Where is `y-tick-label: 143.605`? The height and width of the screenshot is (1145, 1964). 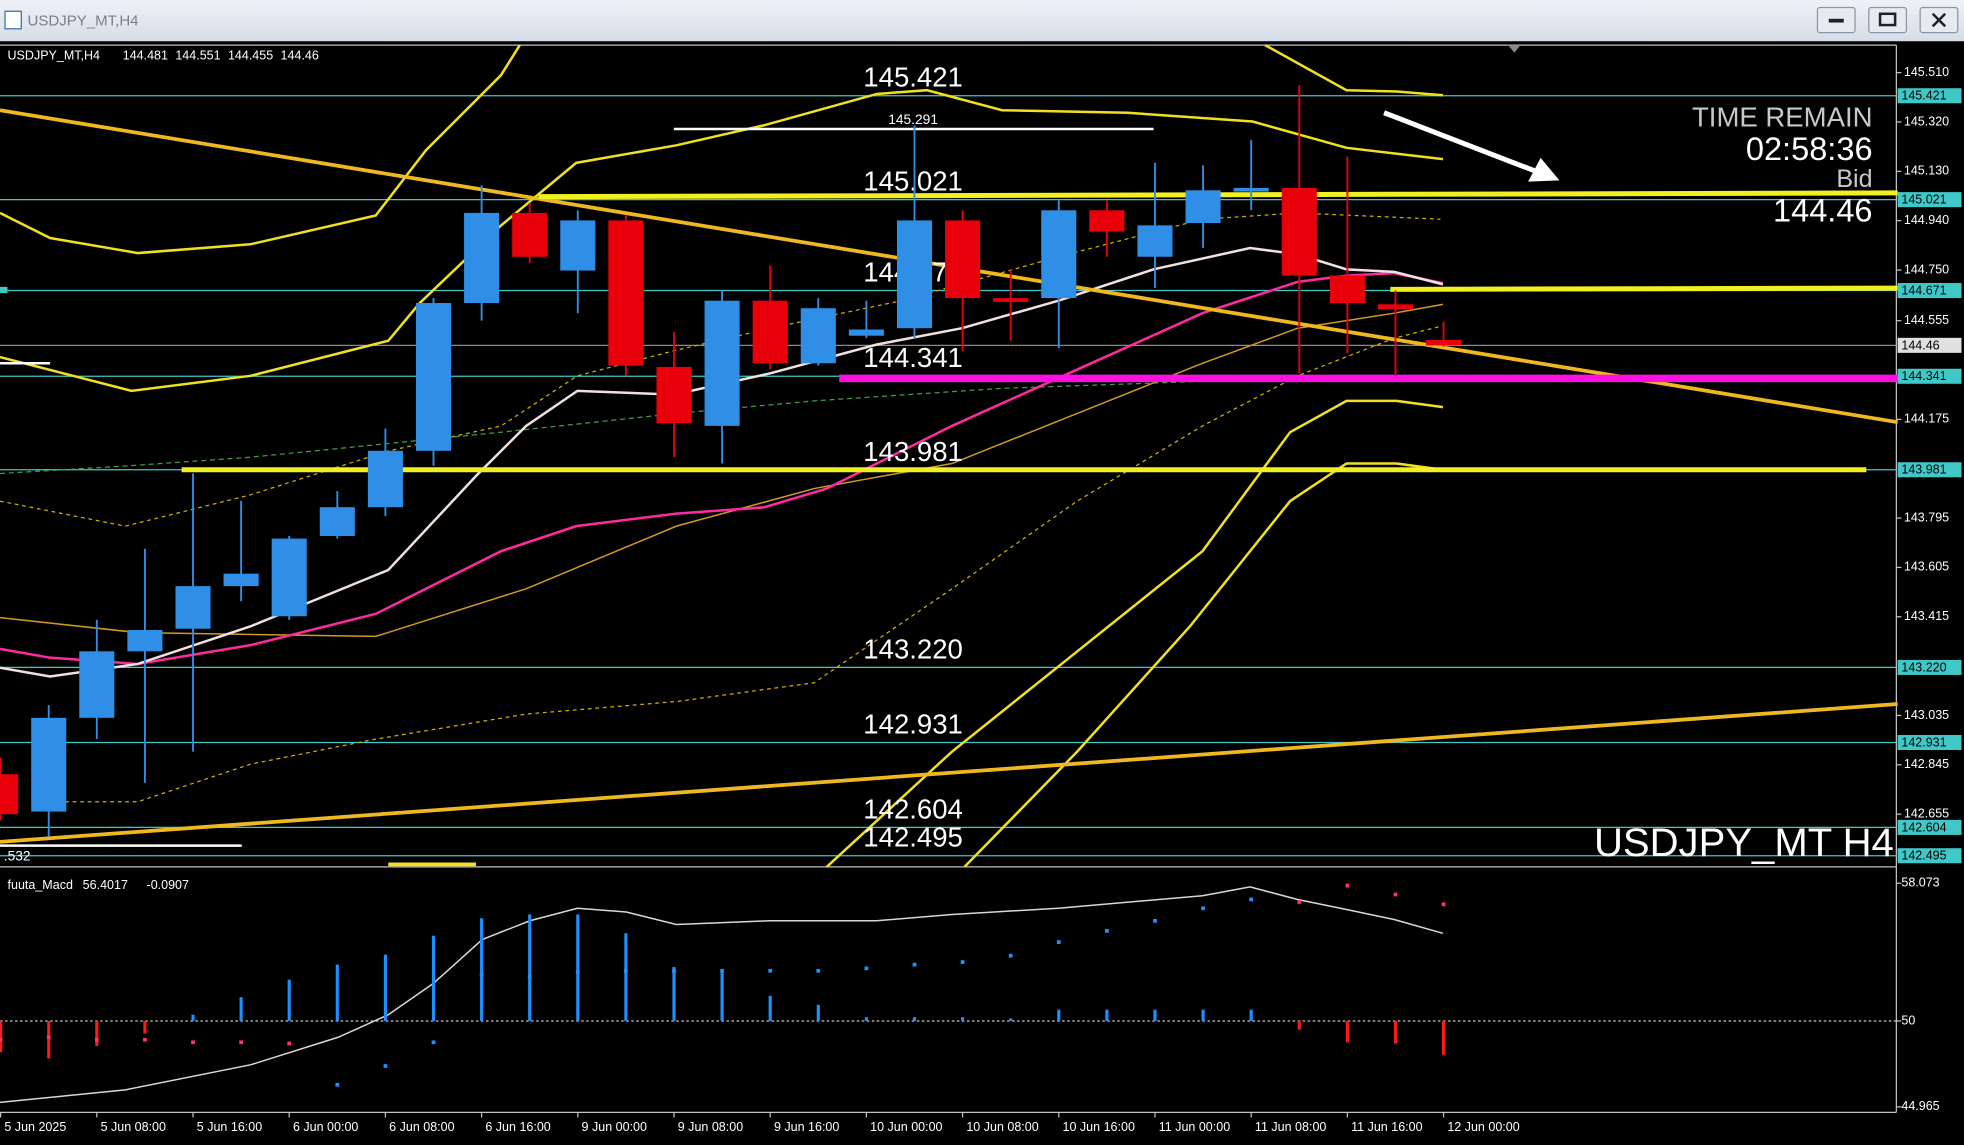
y-tick-label: 143.605 is located at coordinates (1926, 567).